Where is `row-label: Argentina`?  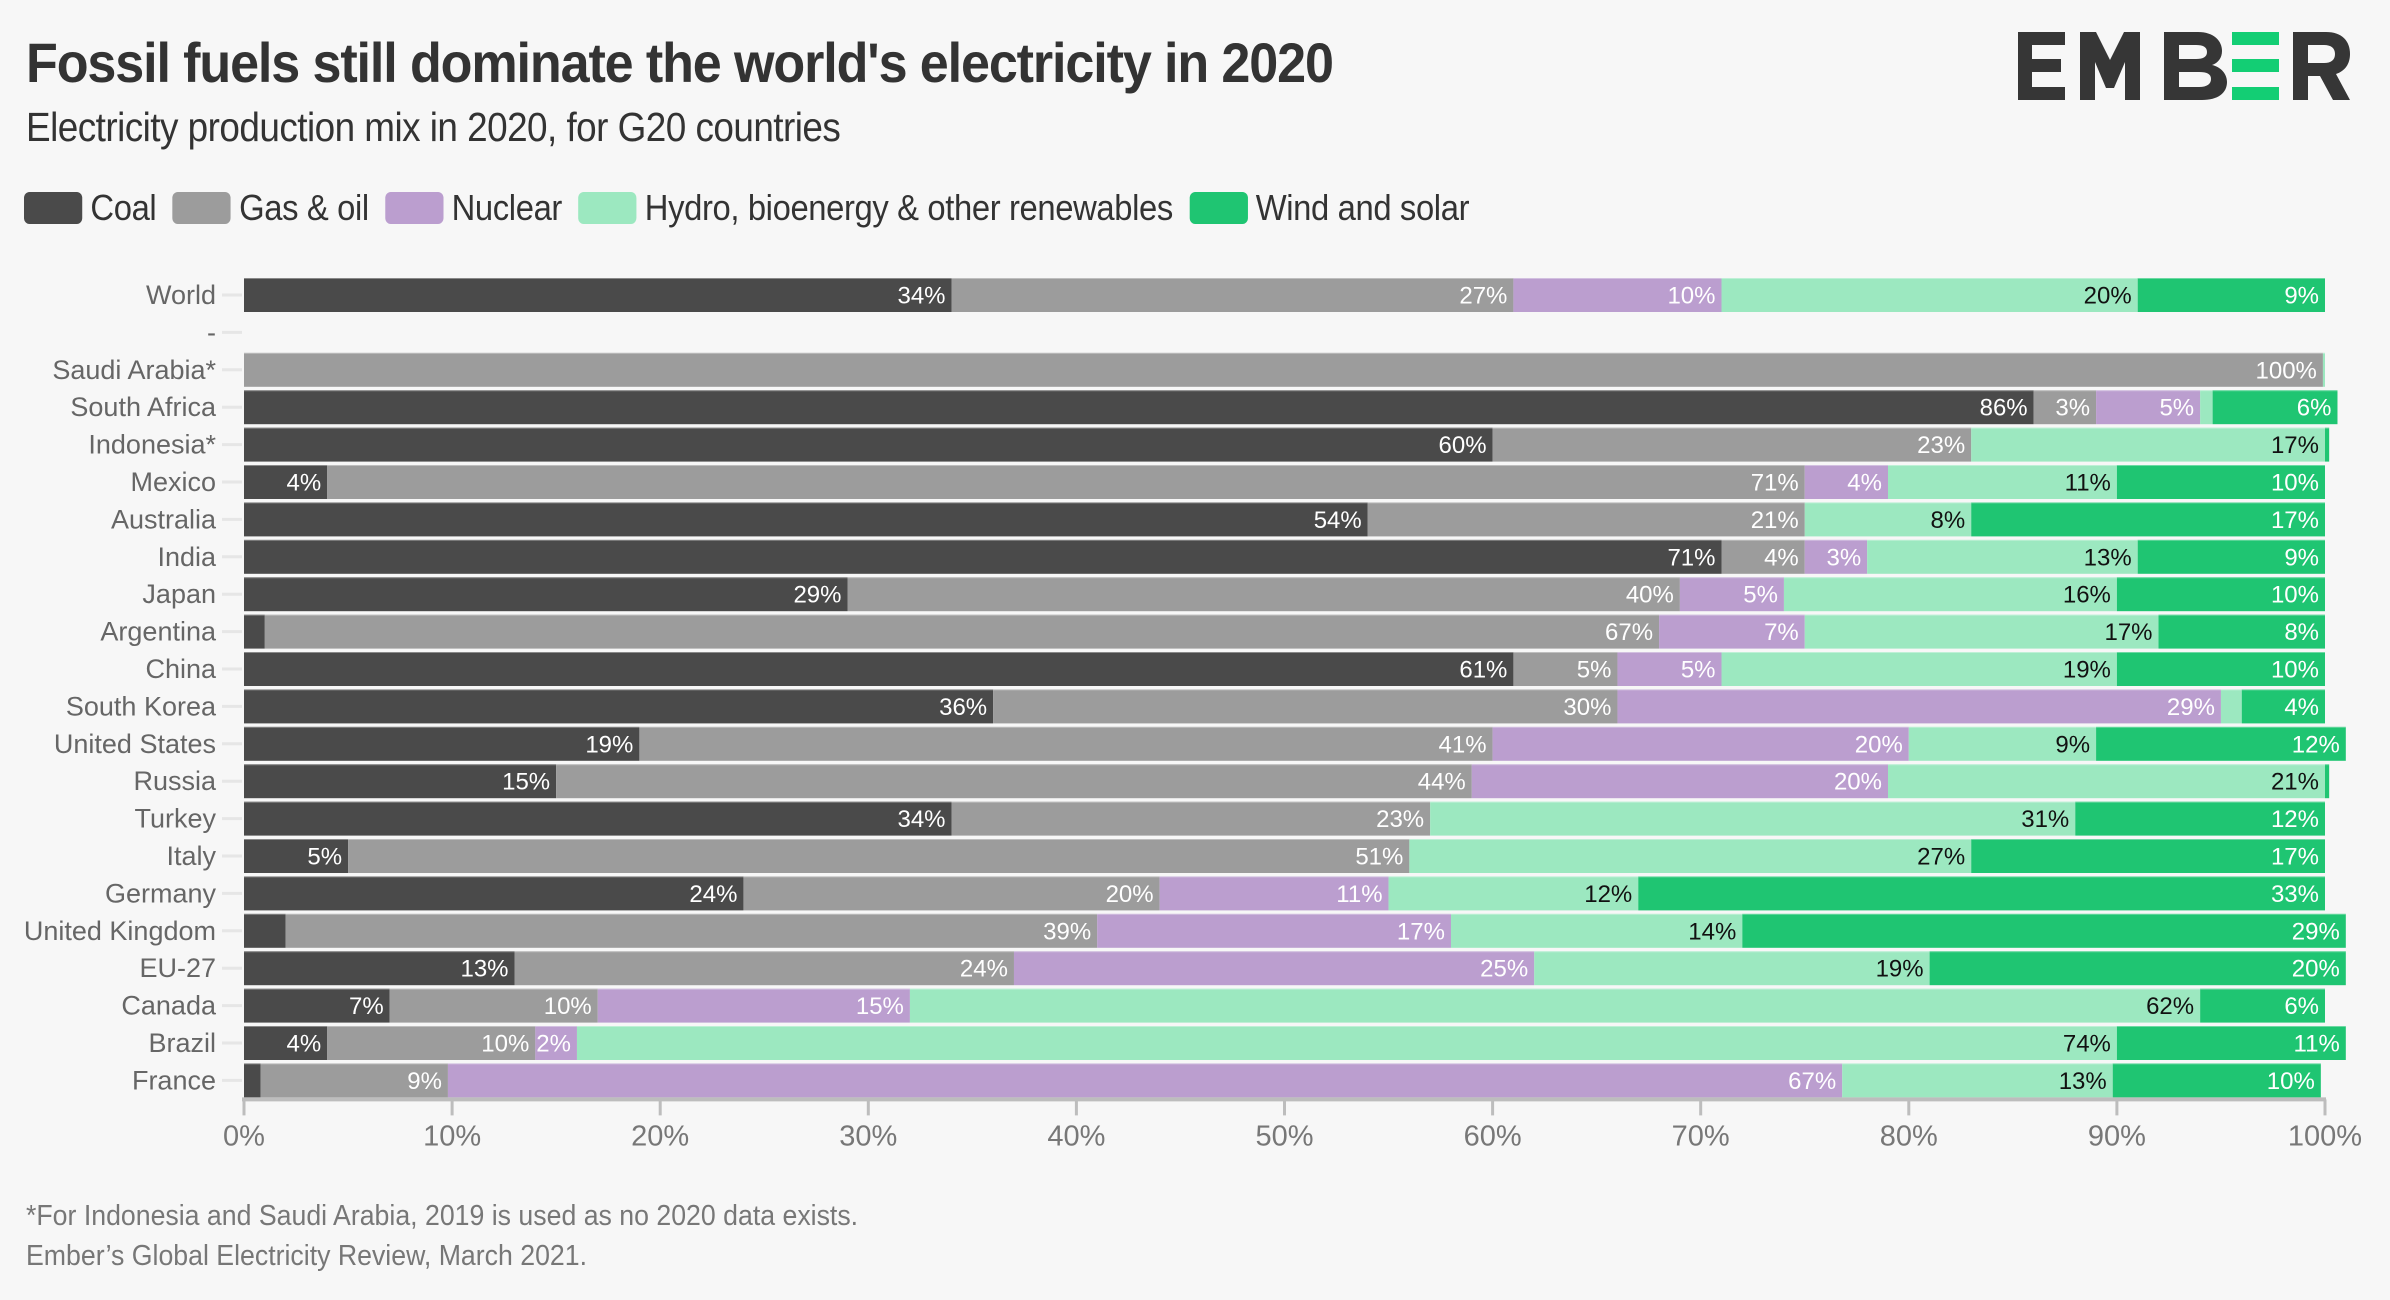
row-label: Argentina is located at coordinates (158, 632).